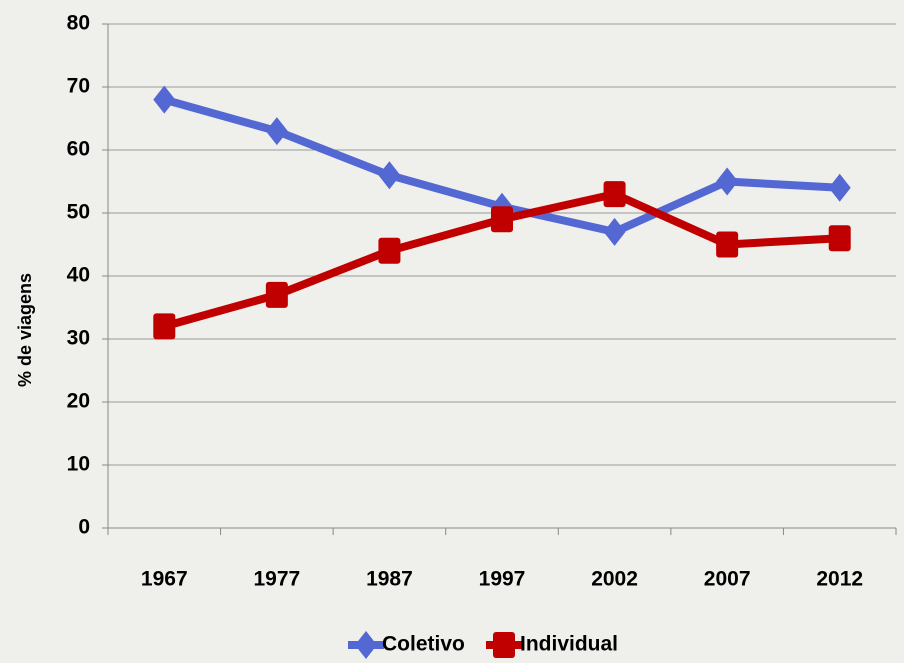 The height and width of the screenshot is (663, 904). I want to click on y-tick-label: 20, so click(78, 401).